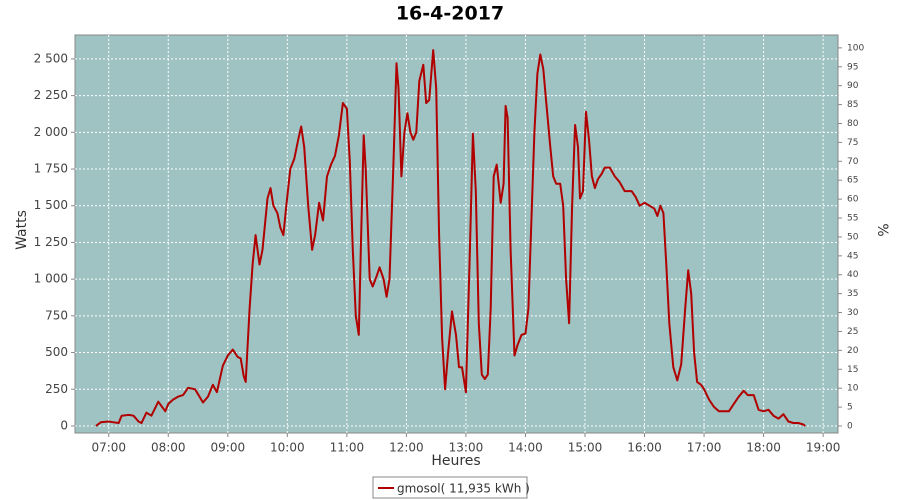  I want to click on y2-tick-label: 10, so click(853, 389).